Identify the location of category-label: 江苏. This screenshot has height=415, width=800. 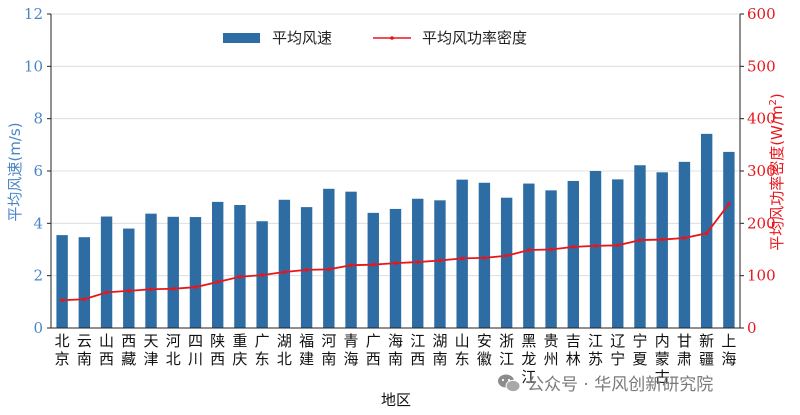
(595, 350).